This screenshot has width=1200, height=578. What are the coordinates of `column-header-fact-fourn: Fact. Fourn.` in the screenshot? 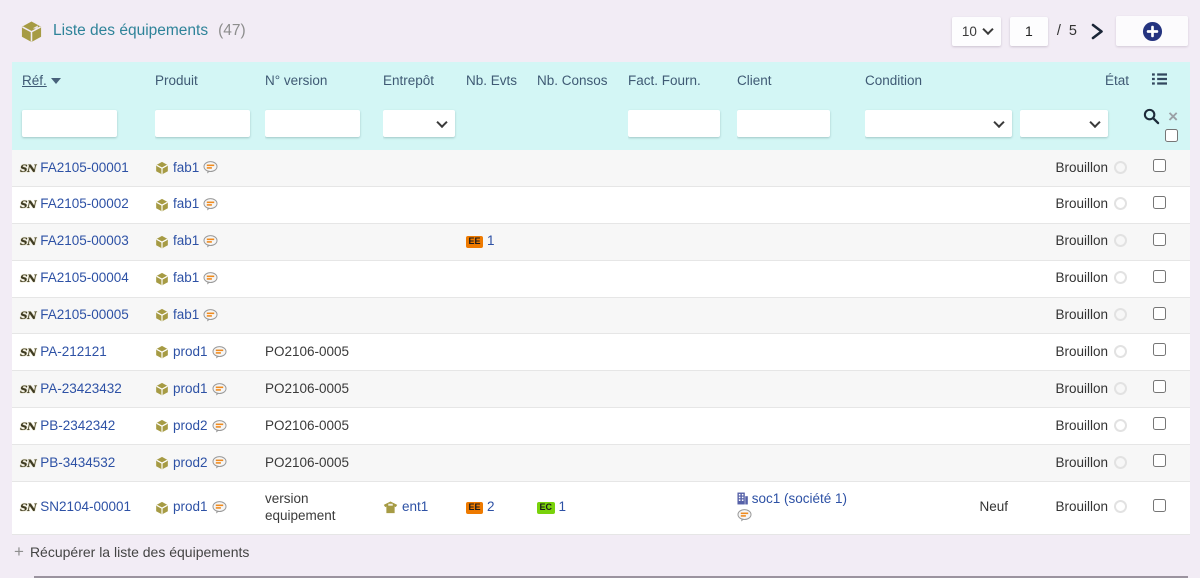 It's located at (682, 80).